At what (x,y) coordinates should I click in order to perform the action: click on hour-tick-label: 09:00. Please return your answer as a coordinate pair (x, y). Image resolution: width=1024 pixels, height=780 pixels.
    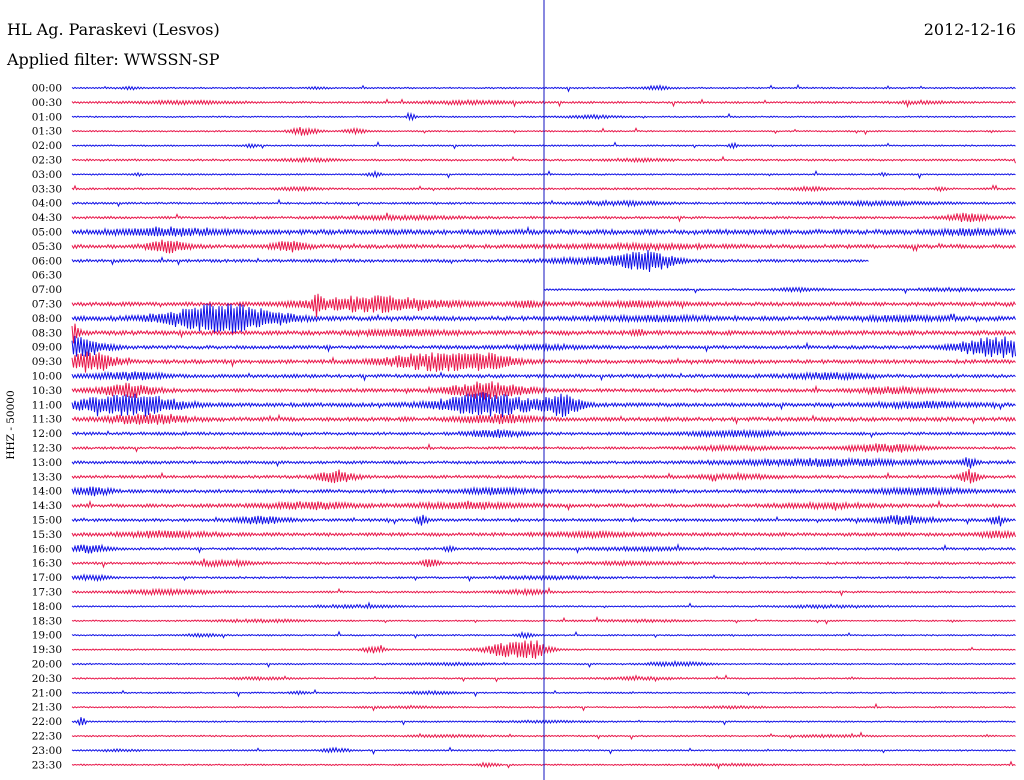
    Looking at the image, I should click on (47, 348).